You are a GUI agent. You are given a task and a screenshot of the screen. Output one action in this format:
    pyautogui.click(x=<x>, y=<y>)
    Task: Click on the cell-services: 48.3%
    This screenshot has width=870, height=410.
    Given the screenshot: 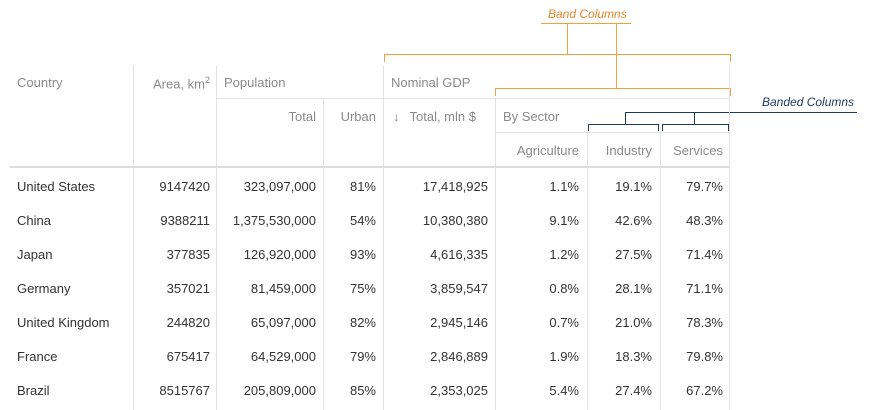 What is the action you would take?
    pyautogui.click(x=704, y=220)
    